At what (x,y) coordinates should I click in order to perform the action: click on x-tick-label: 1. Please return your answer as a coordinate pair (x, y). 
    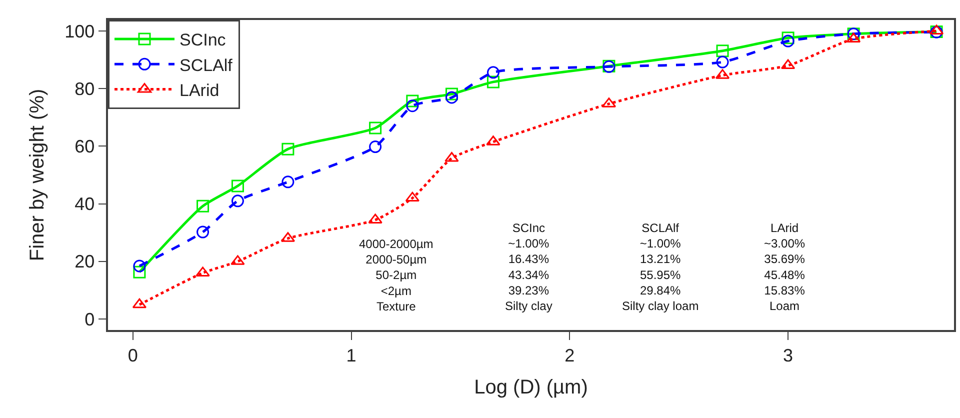
    Looking at the image, I should click on (351, 355).